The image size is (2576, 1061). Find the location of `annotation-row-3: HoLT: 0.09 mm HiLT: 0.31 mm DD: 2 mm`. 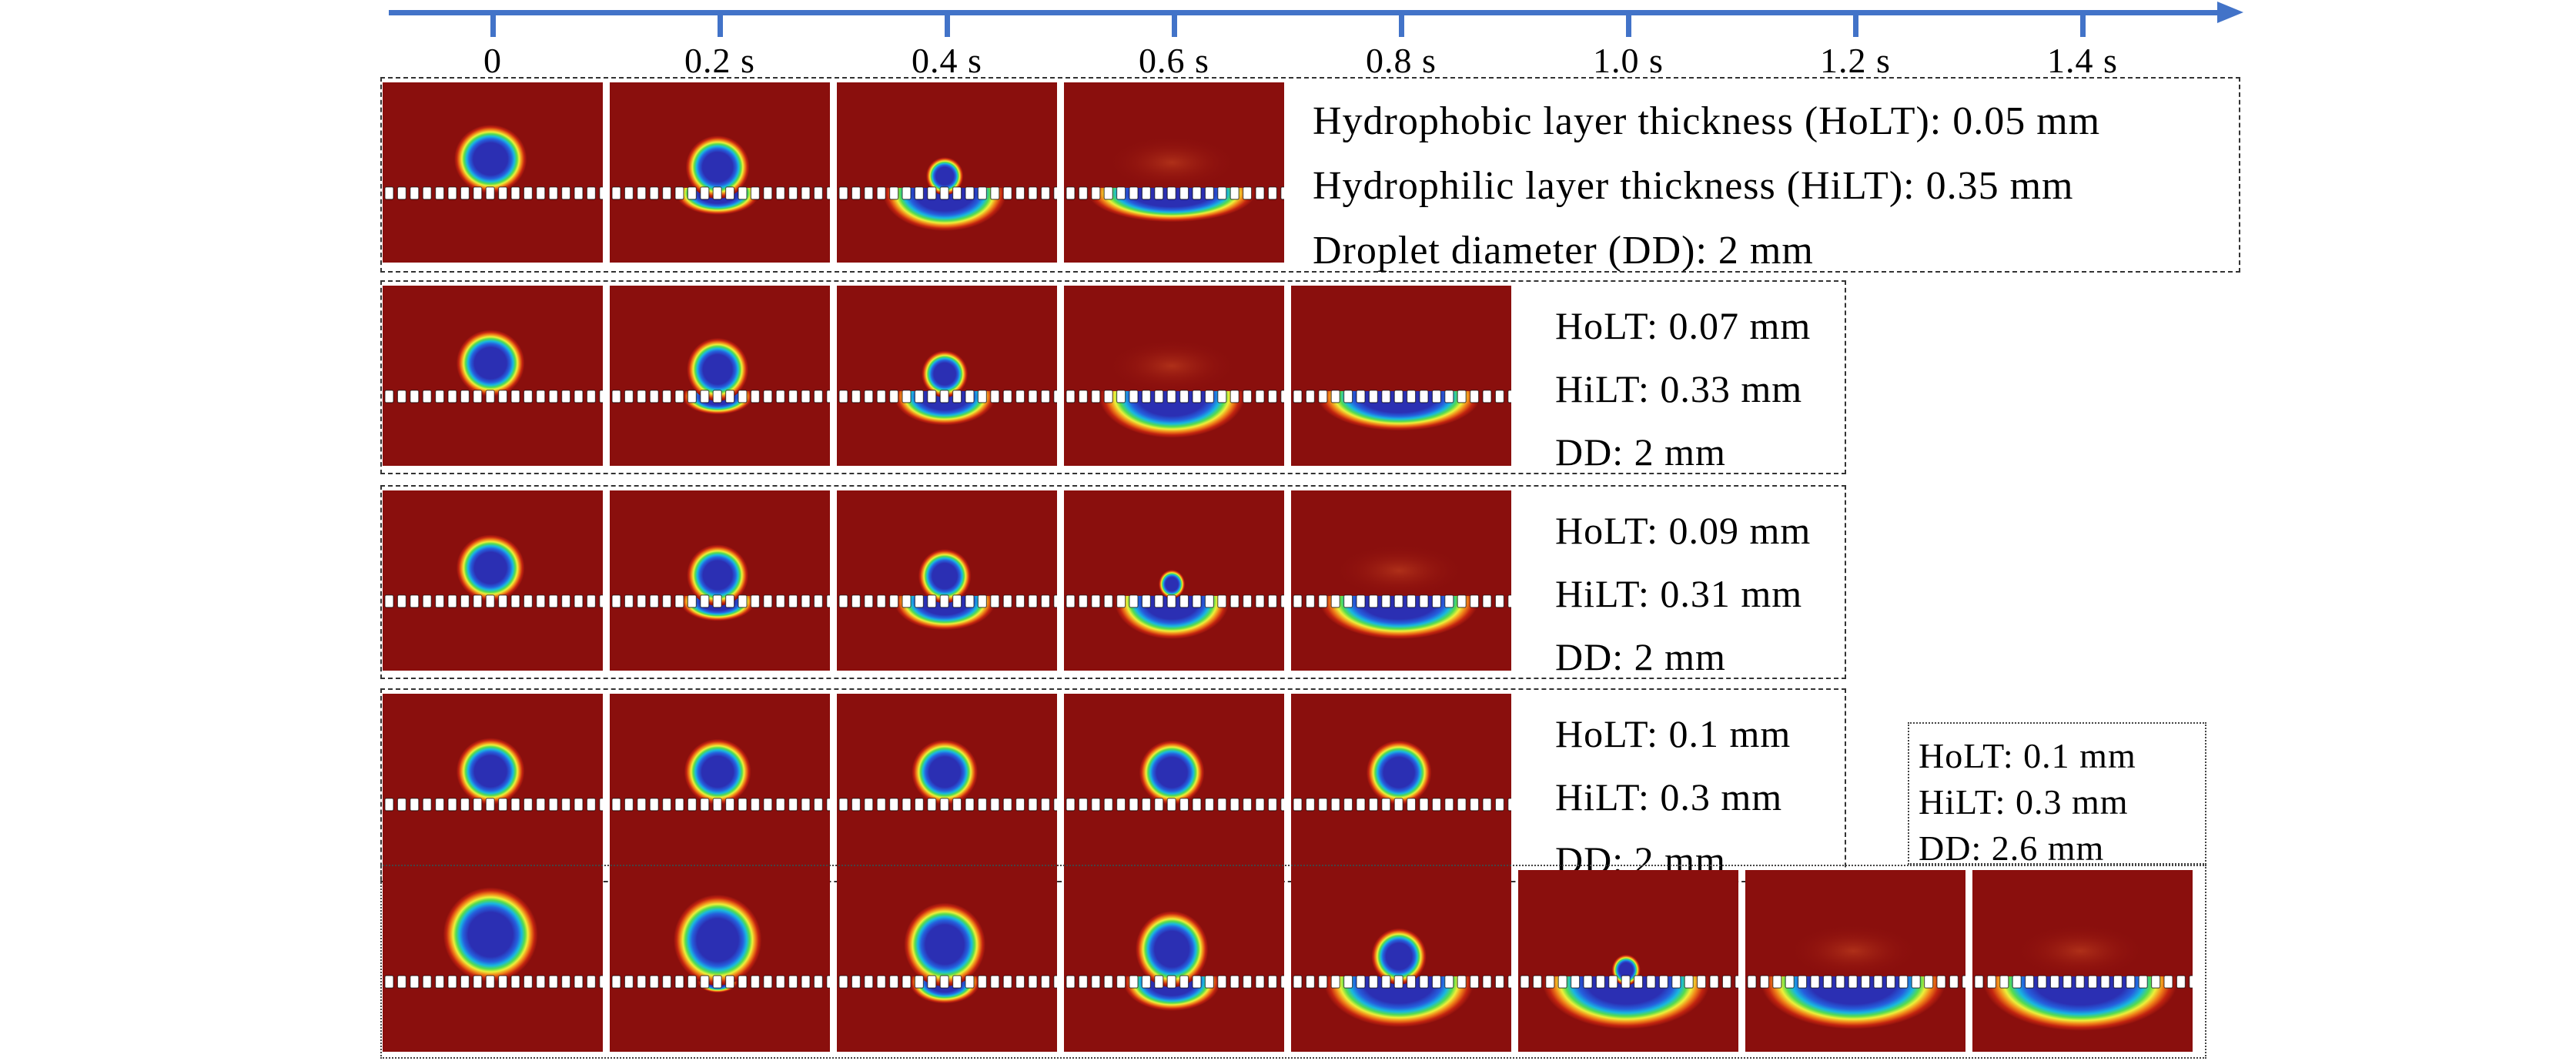

annotation-row-3: HoLT: 0.09 mm HiLT: 0.31 mm DD: 2 mm is located at coordinates (1683, 594).